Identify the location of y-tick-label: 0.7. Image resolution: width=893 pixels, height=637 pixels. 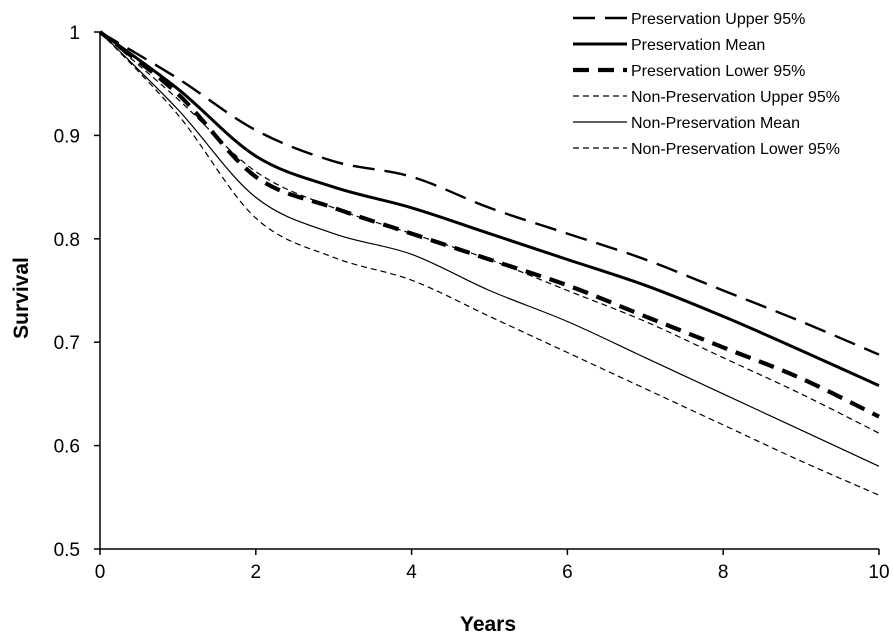
(67, 343).